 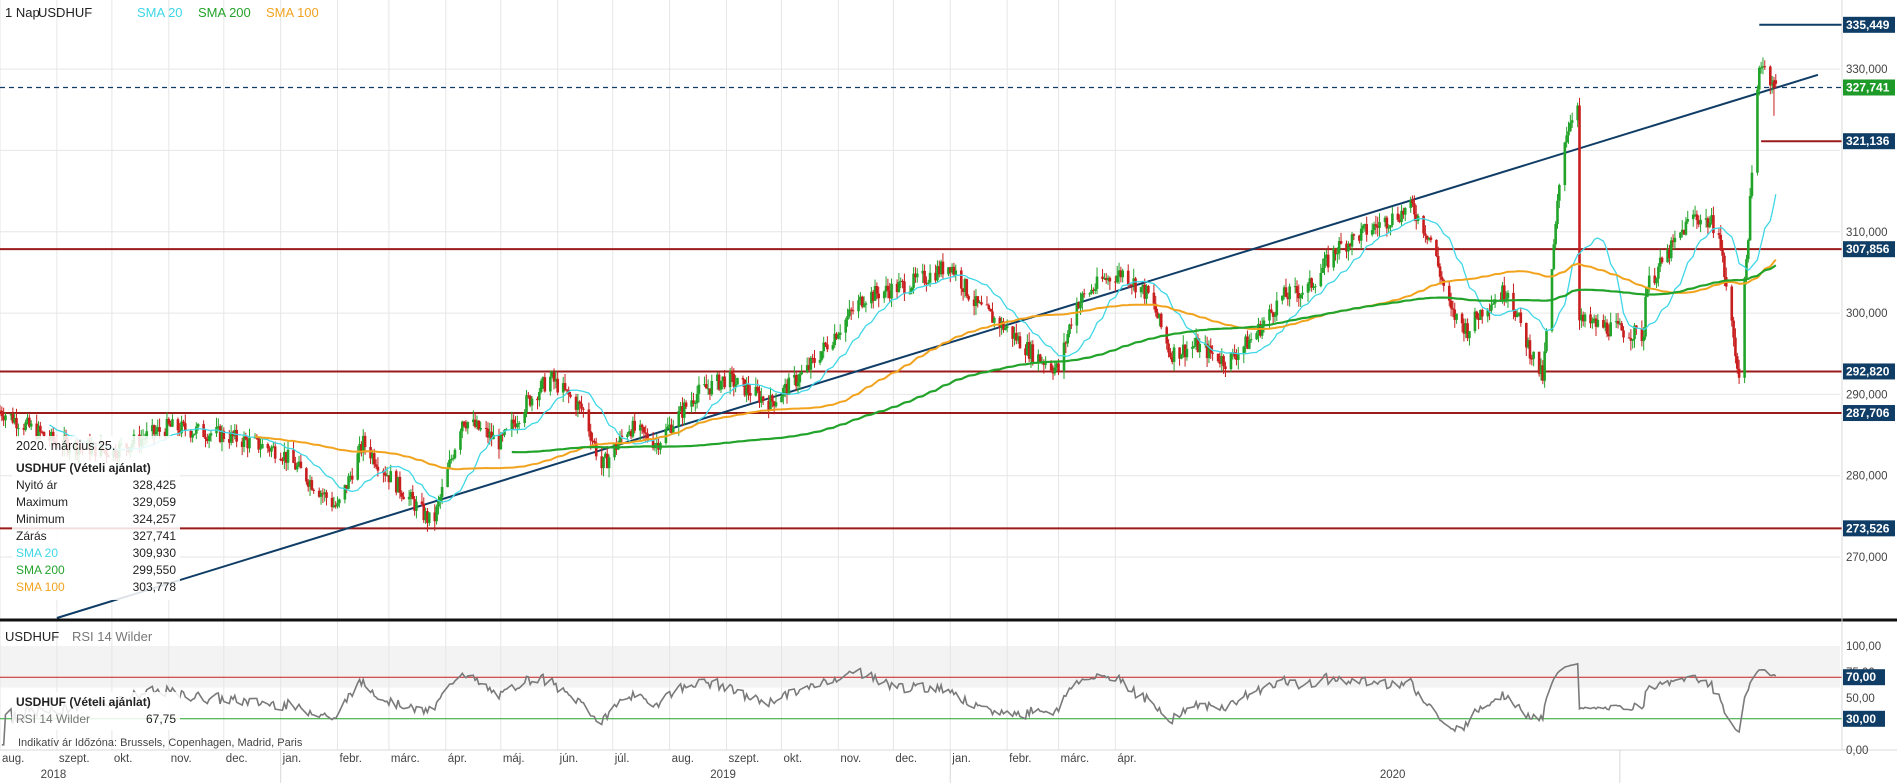 I want to click on info-row-sma200: SMA 200 299,550, so click(x=96, y=570).